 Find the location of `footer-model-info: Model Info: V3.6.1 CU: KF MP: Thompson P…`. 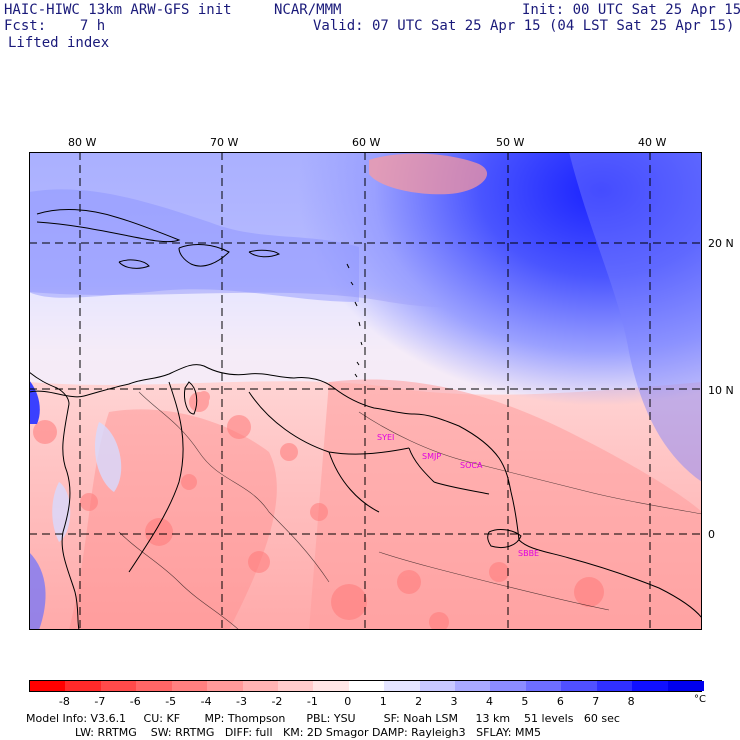

footer-model-info: Model Info: V3.6.1 CU: KF MP: Thompson P… is located at coordinates (323, 718).